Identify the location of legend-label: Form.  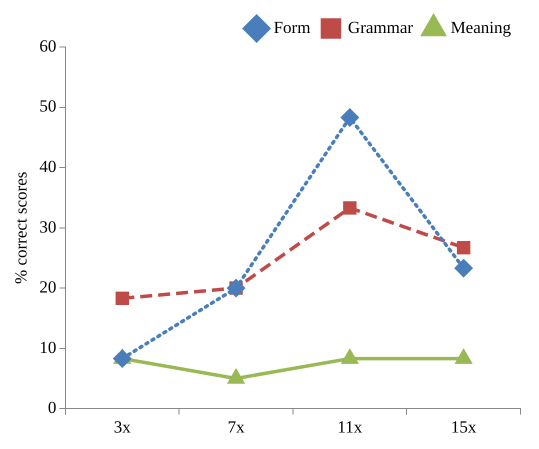
(292, 27).